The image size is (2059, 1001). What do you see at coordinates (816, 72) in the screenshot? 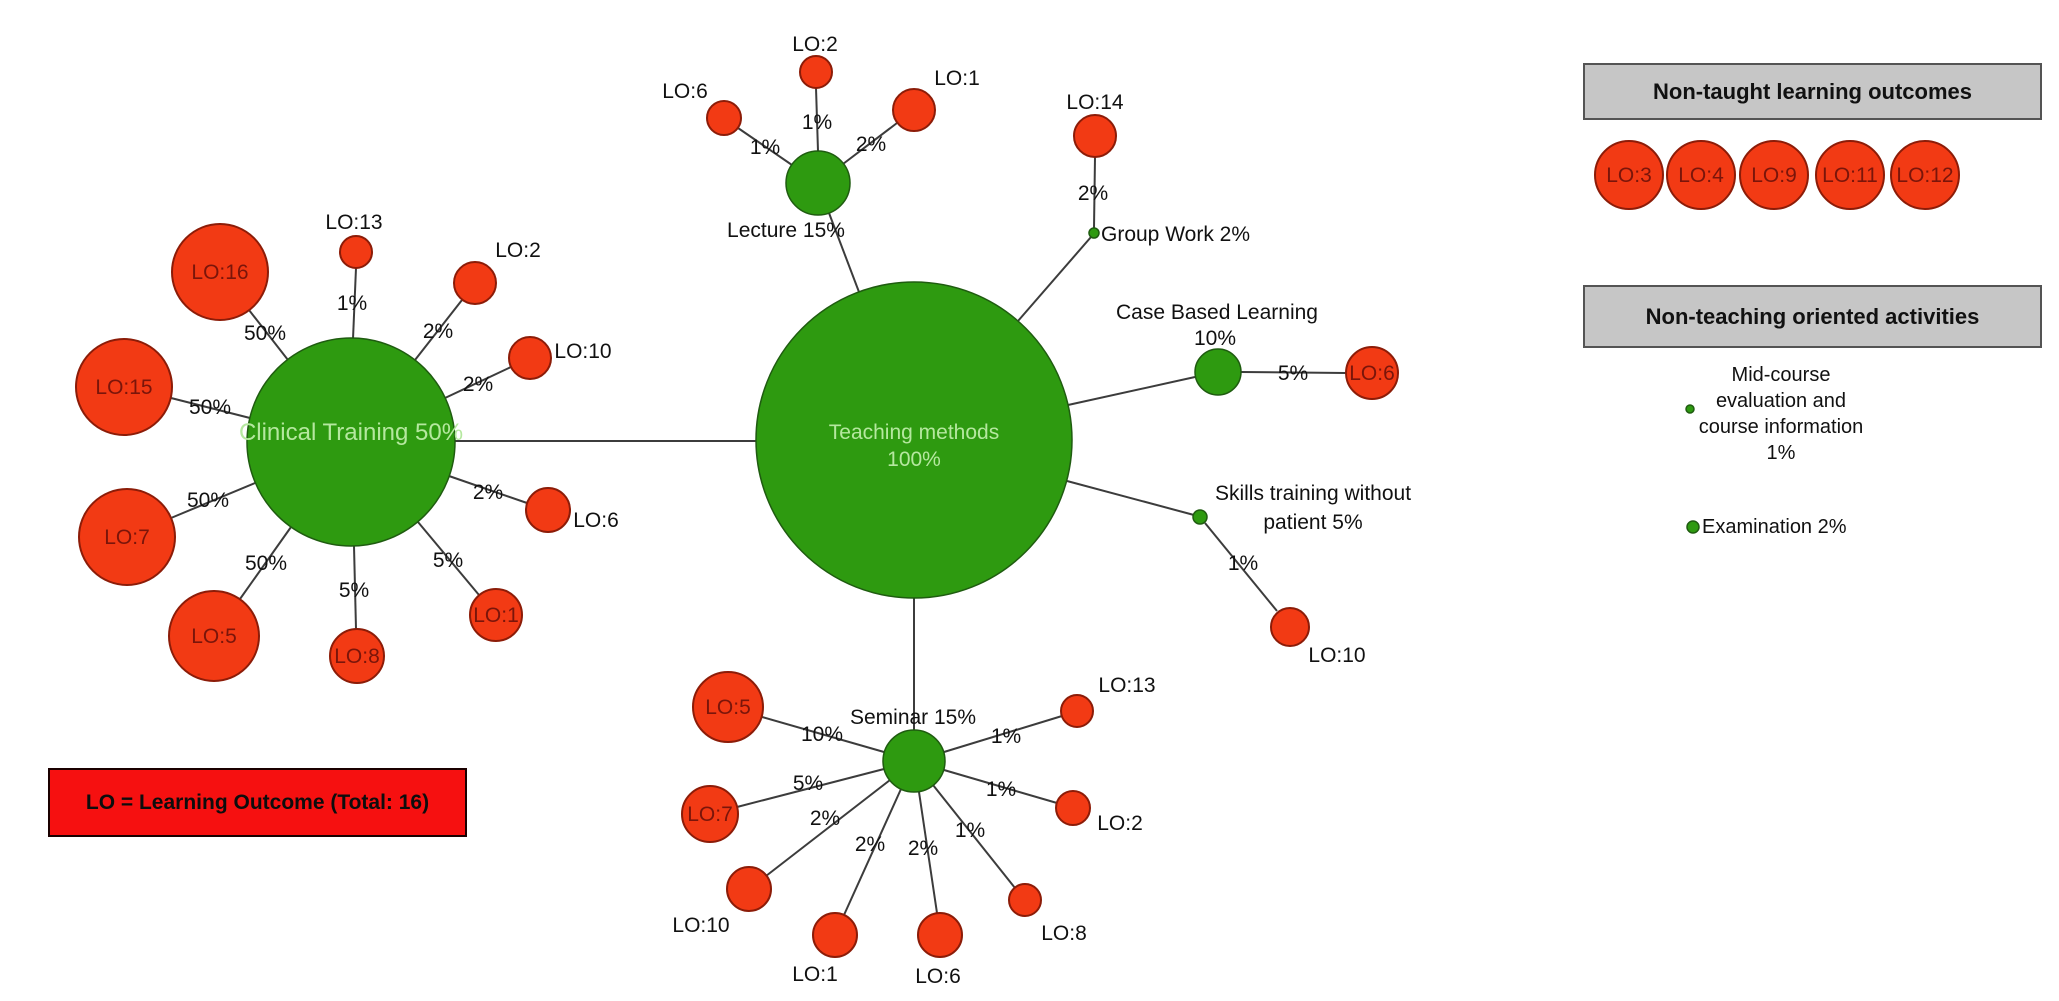
I see `node-lec-lo2` at bounding box center [816, 72].